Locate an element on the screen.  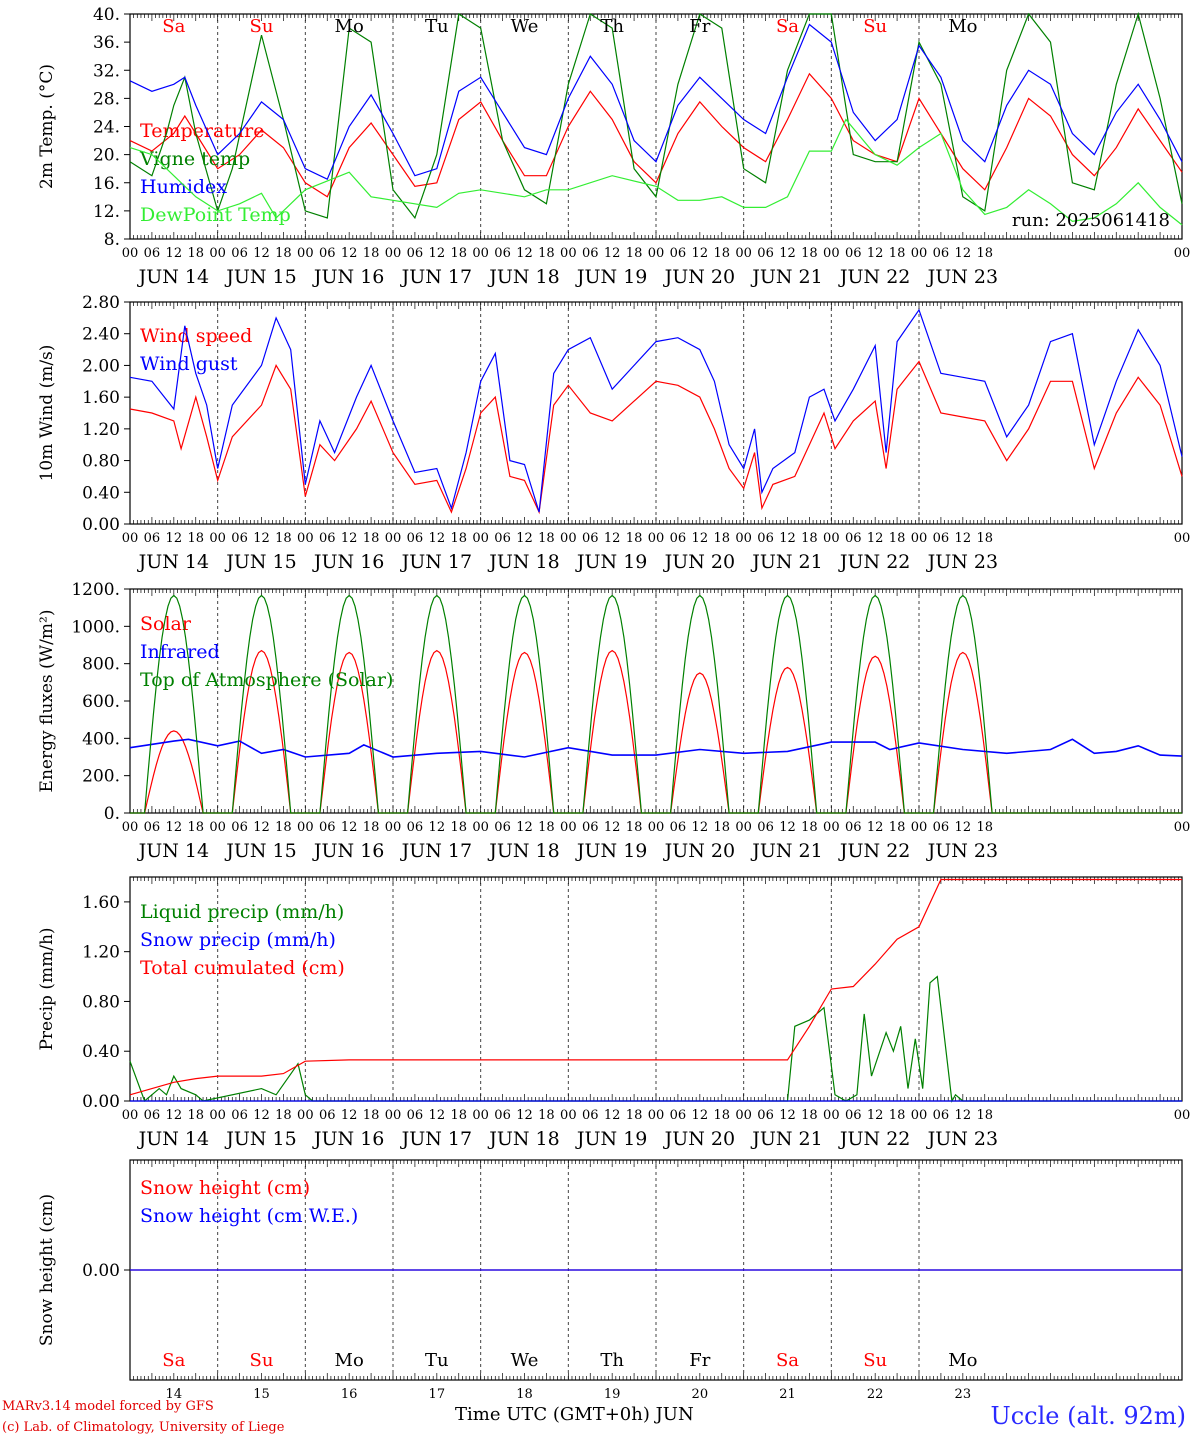
y-tick-label: 800. is located at coordinates (101, 665).